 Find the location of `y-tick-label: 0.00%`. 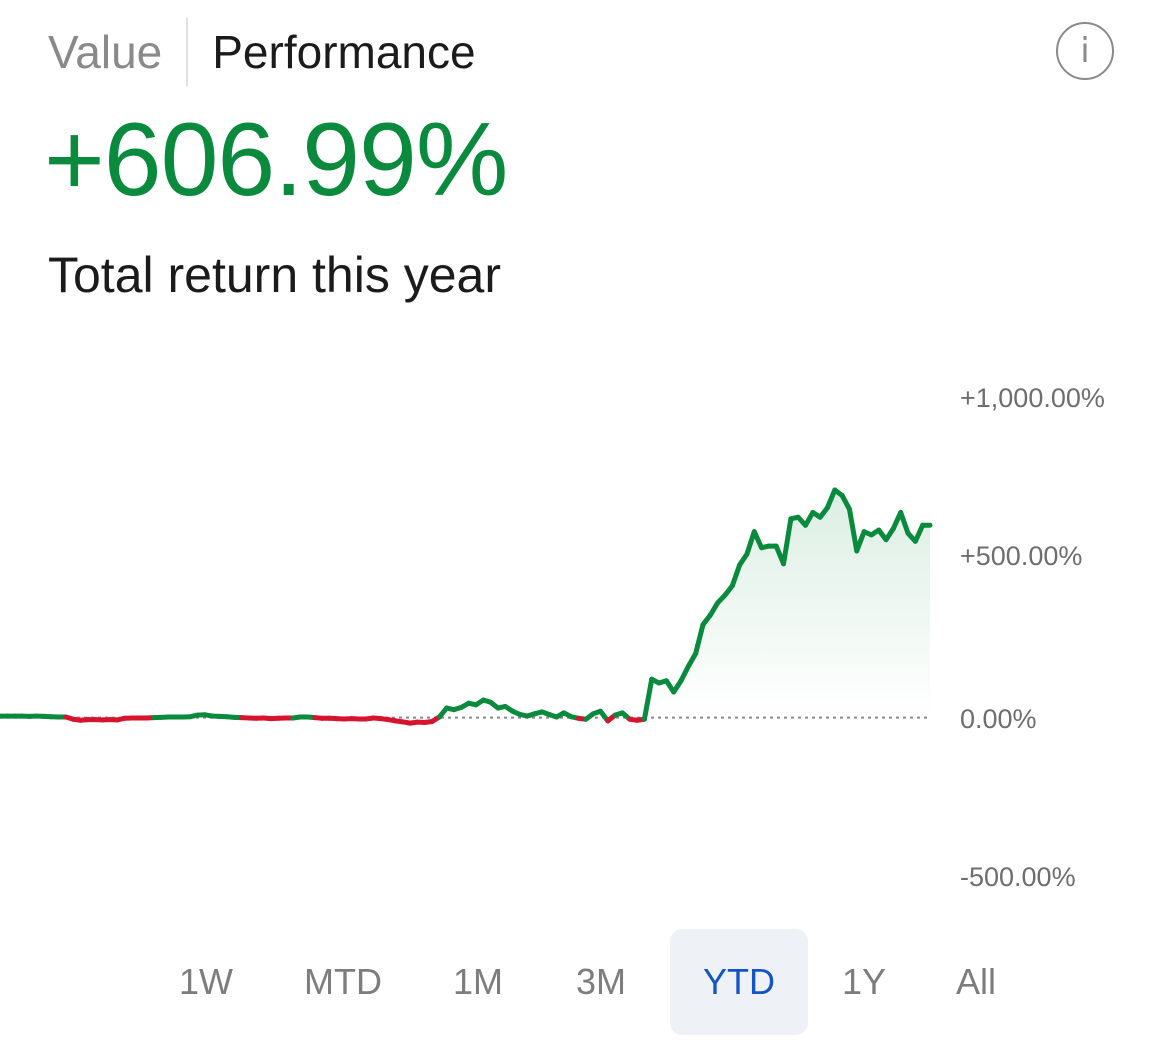

y-tick-label: 0.00% is located at coordinates (998, 719).